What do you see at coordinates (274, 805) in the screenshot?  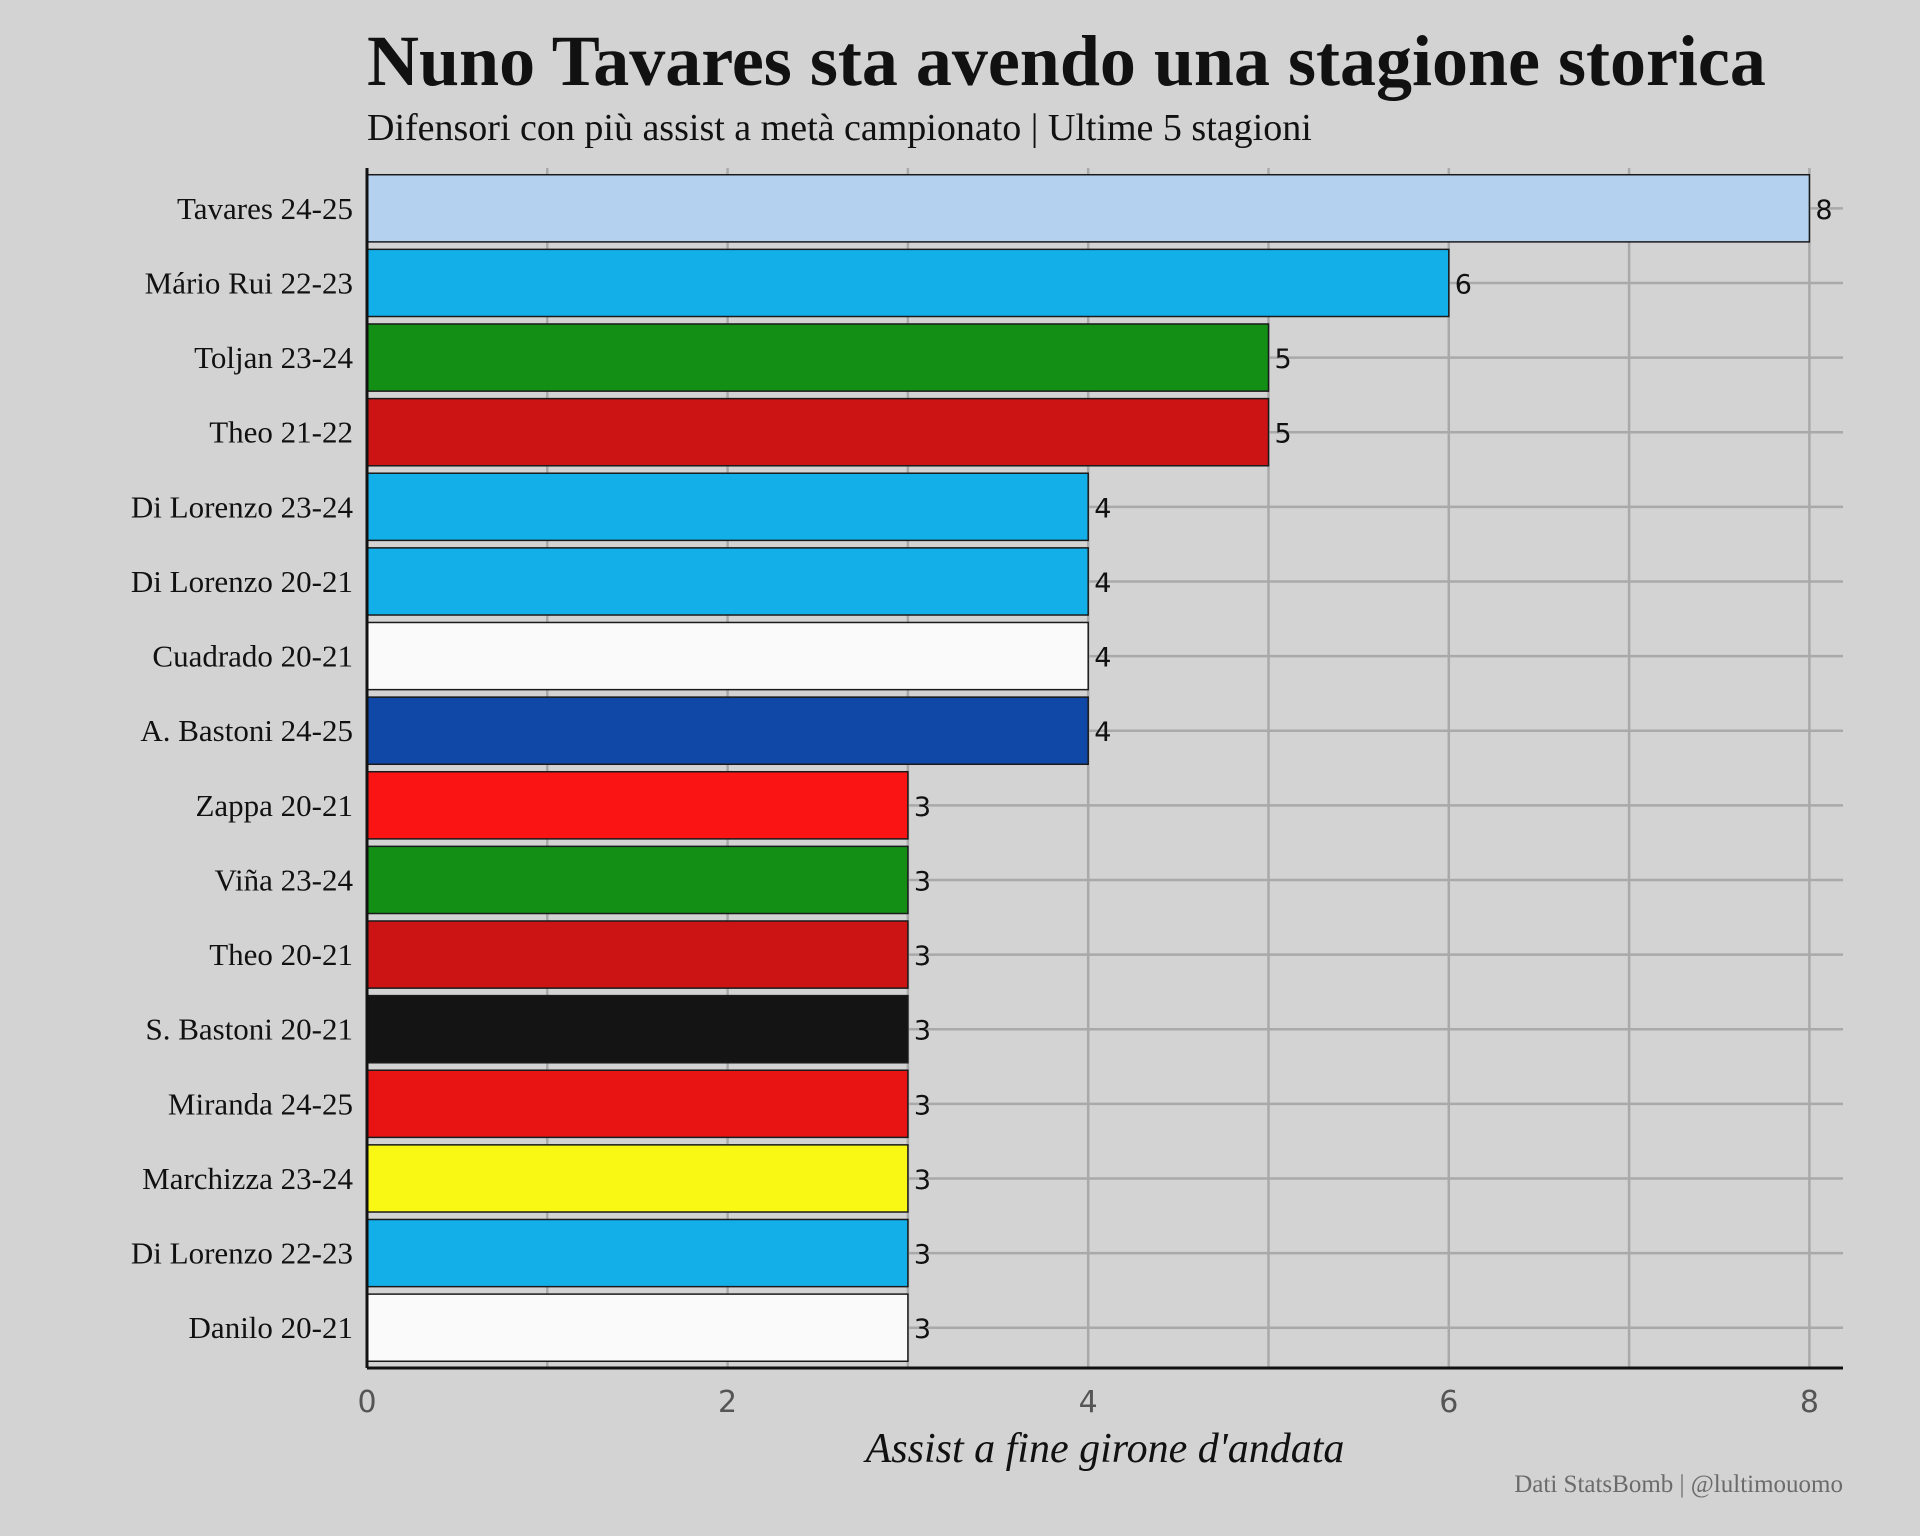 I see `category-label: Zappa 20-21` at bounding box center [274, 805].